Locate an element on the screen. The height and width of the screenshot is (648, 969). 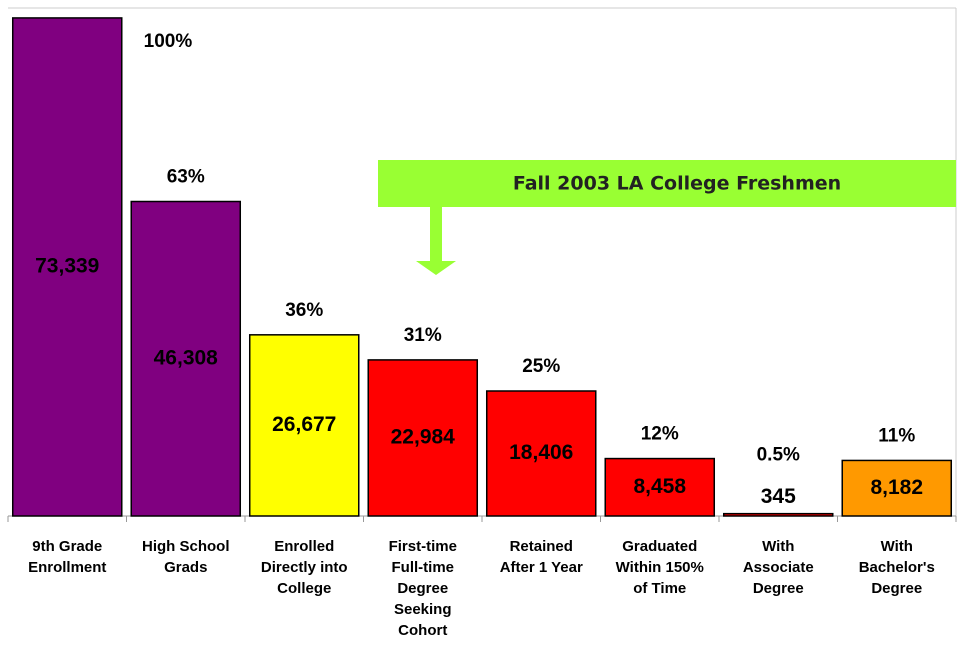
percent-label: 100% is located at coordinates (168, 41).